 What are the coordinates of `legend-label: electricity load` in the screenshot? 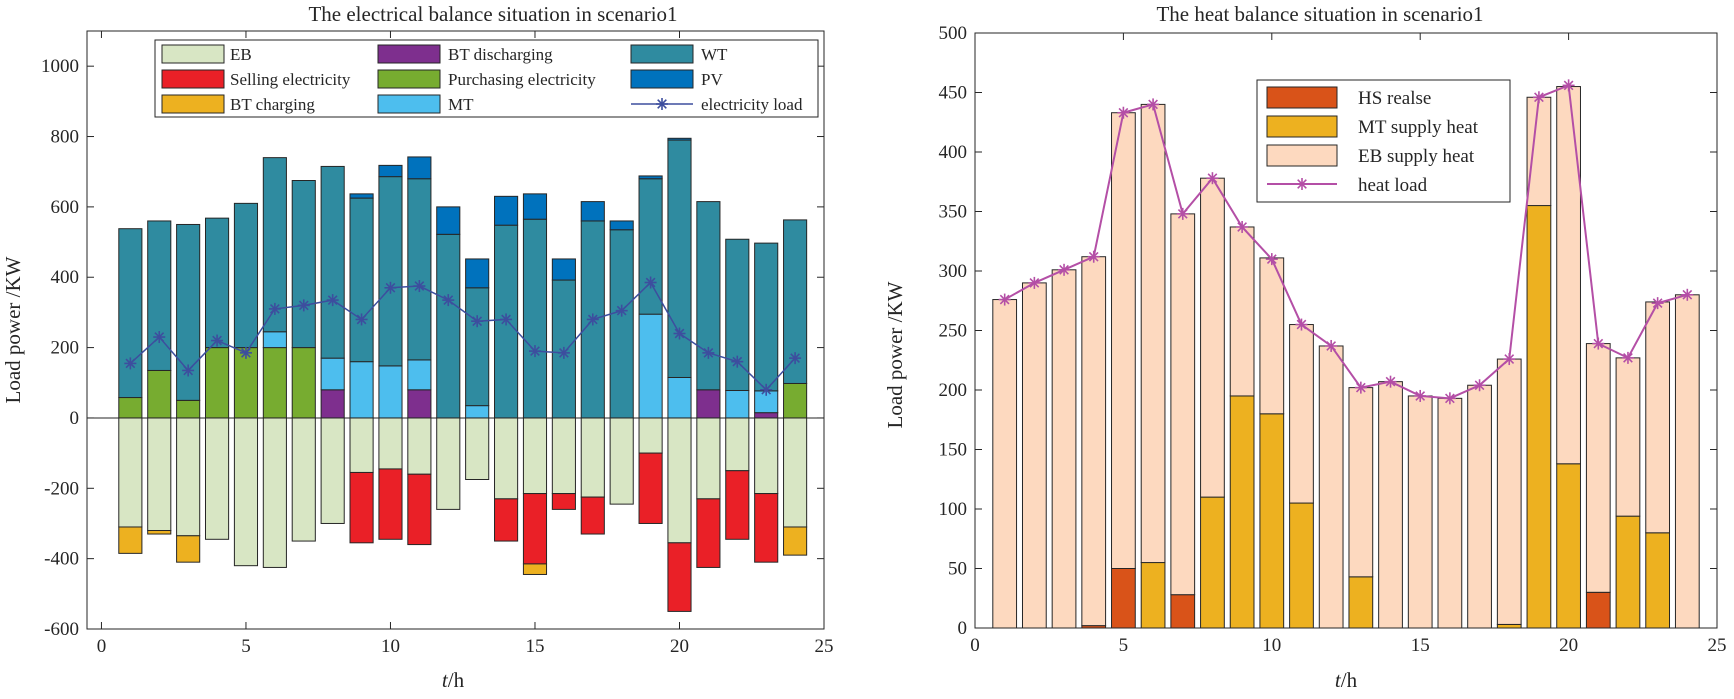 It's located at (752, 104).